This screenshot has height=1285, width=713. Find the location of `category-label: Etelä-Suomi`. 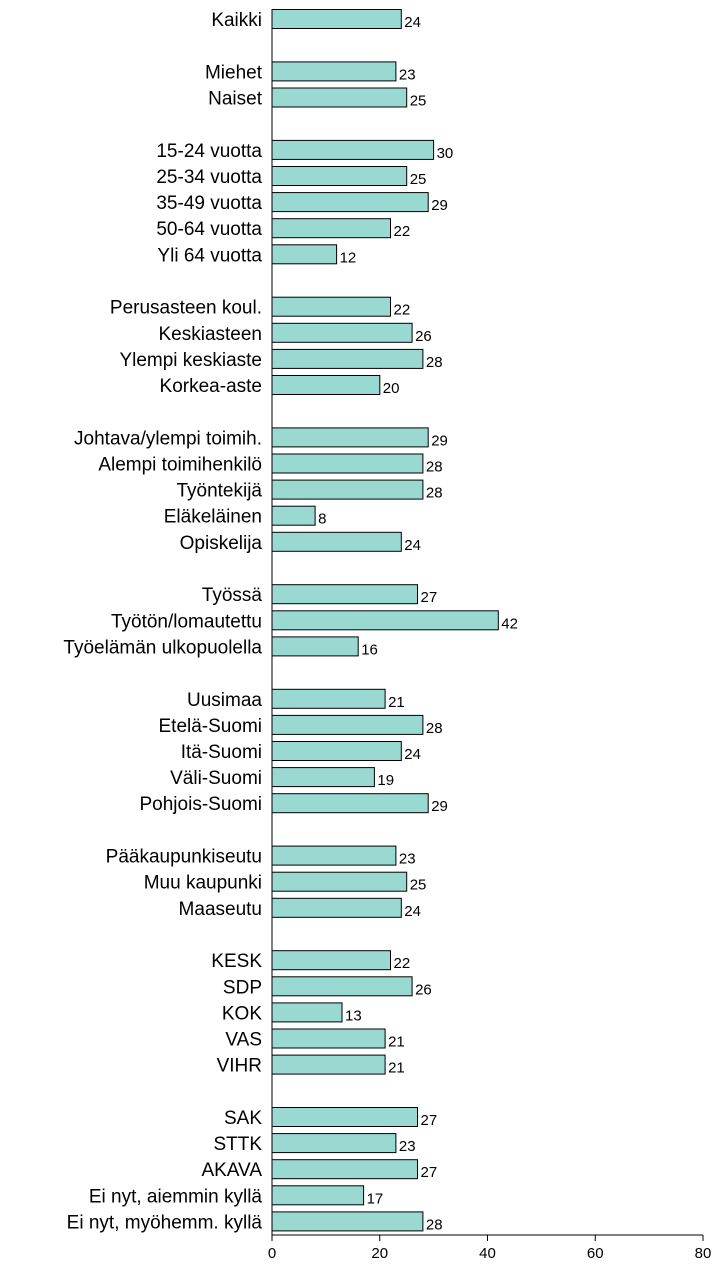

category-label: Etelä-Suomi is located at coordinates (211, 726).